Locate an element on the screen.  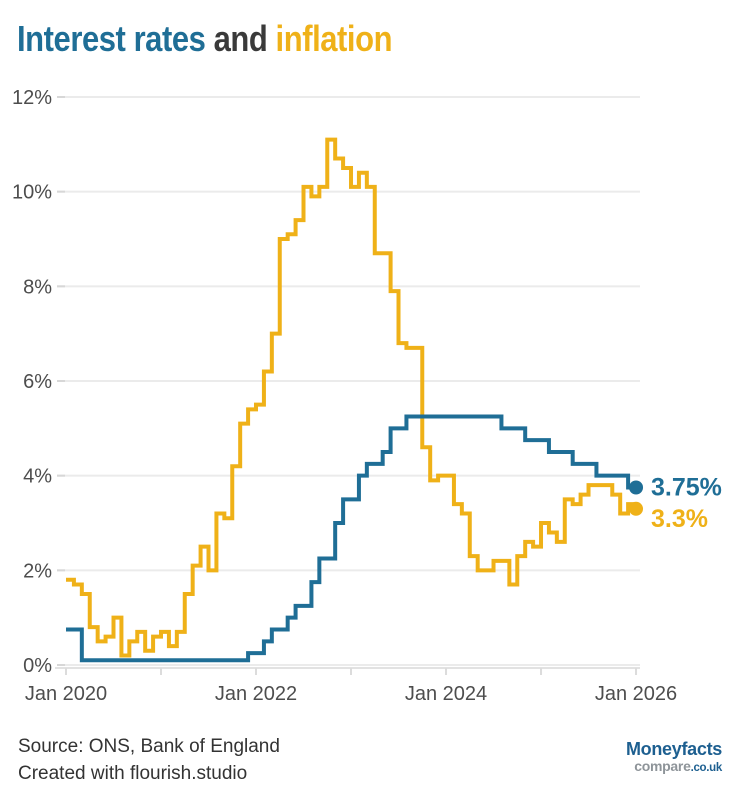
y-tick-label: 4% is located at coordinates (37, 477).